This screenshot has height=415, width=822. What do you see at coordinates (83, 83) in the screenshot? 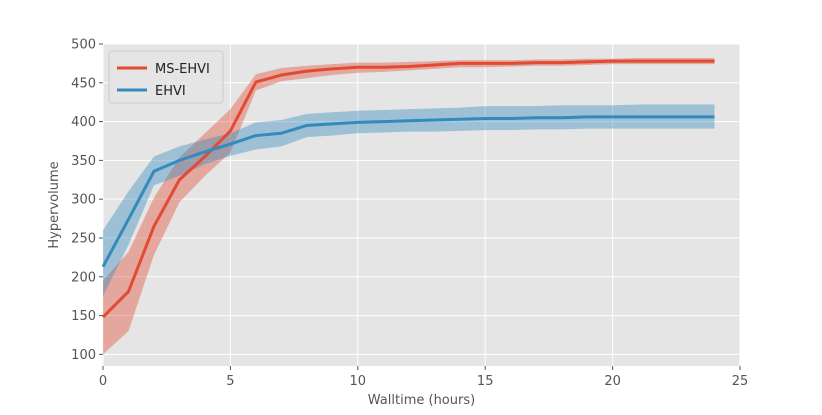
I see `y-tick-label: 450` at bounding box center [83, 83].